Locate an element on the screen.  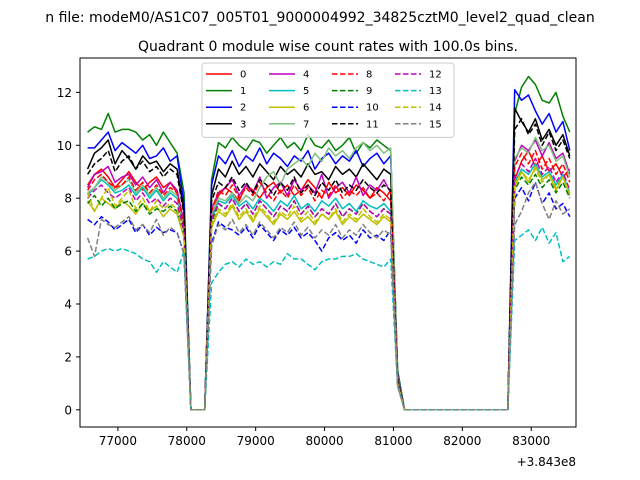
legend-label-13: 13 is located at coordinates (435, 91).